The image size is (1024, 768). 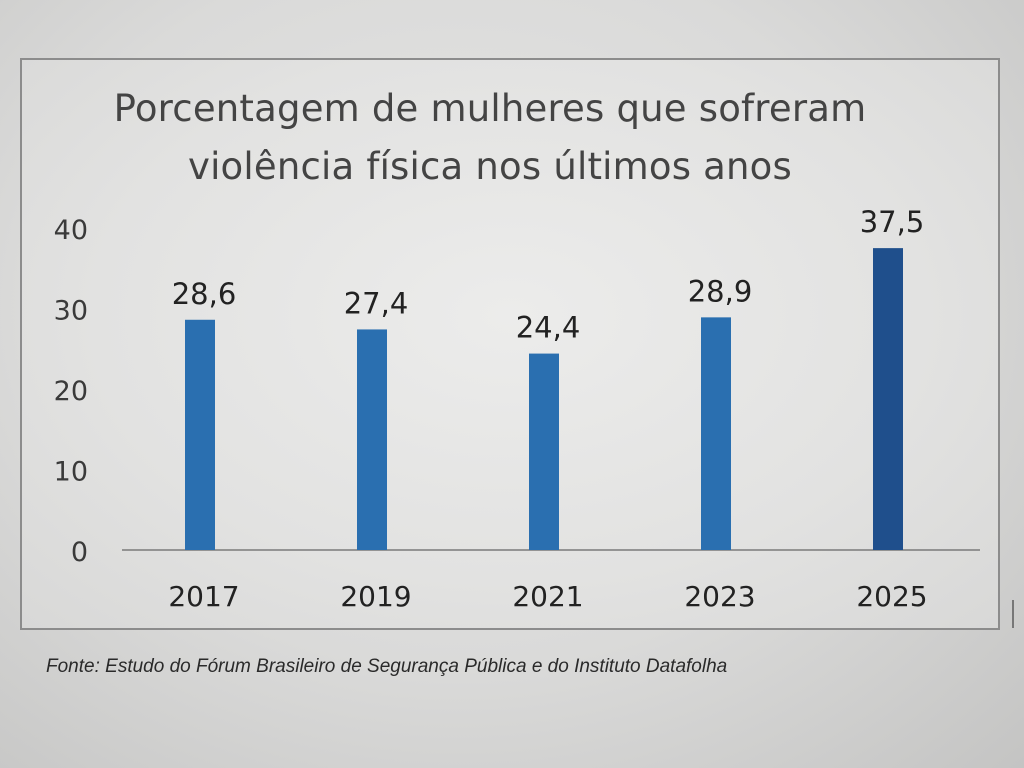 What do you see at coordinates (716, 433) in the screenshot?
I see `bar-2023` at bounding box center [716, 433].